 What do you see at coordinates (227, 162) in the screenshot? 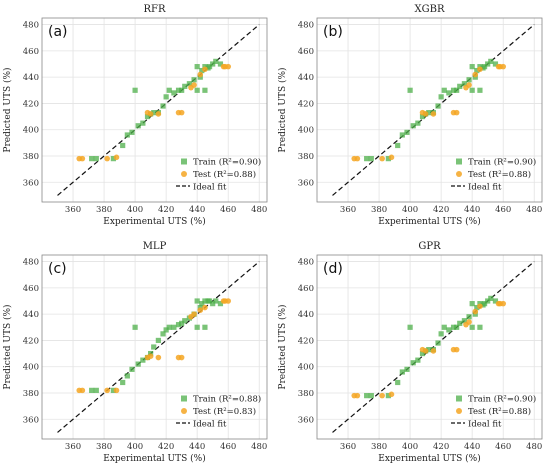
I see `legend-train-label: Train (R²=0.90)` at bounding box center [227, 162].